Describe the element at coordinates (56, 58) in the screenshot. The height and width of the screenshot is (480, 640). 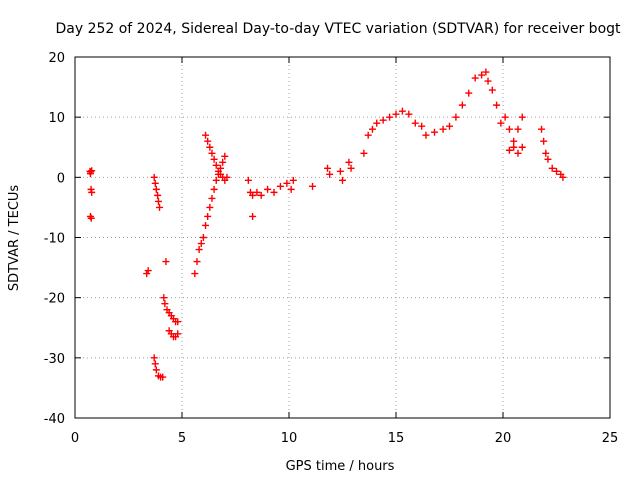
I see `y-tick-label: 20` at that location.